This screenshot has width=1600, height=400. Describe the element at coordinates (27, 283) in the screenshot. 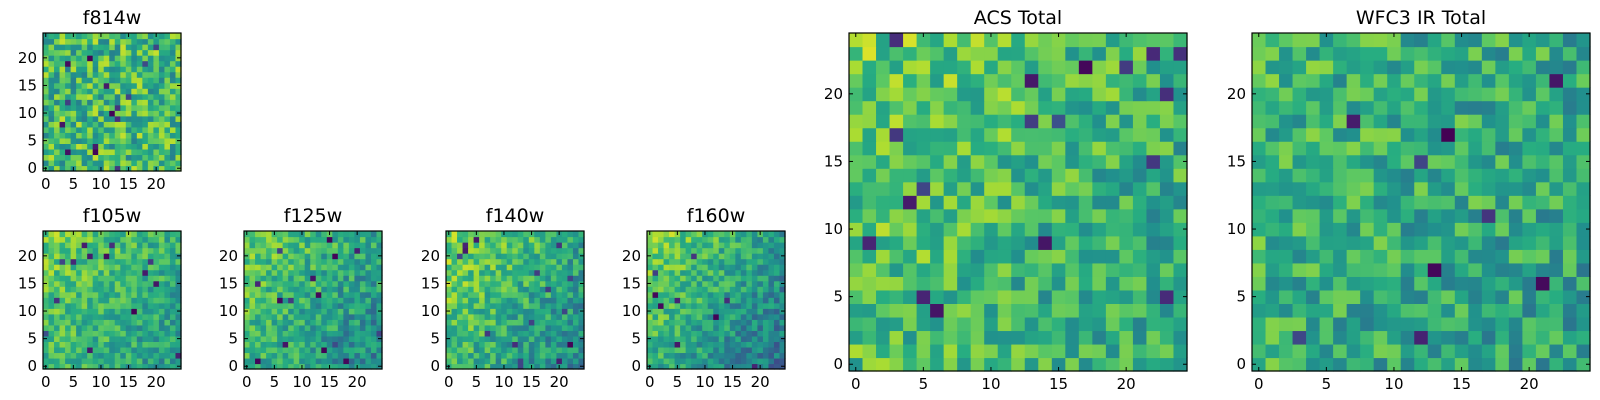

I see `y-tick-label: 15` at that location.